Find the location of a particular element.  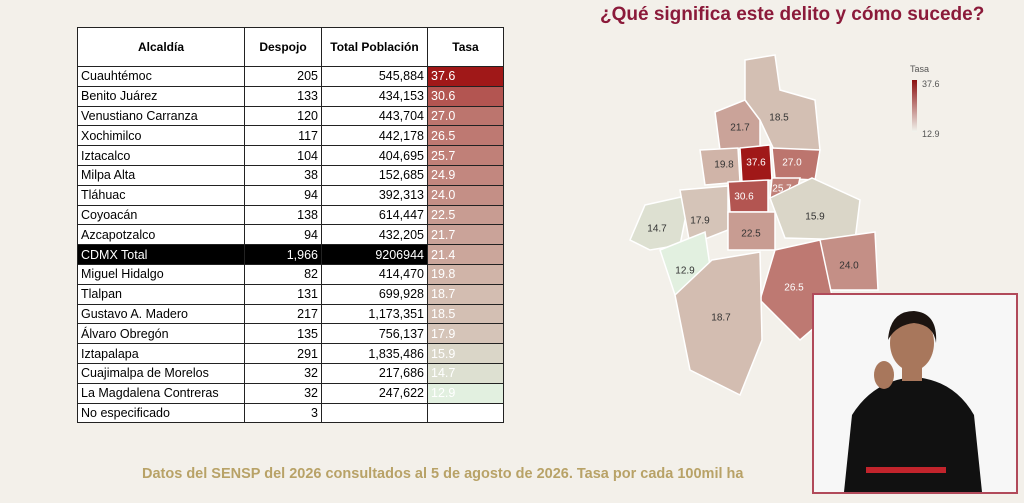

table-row: No especificado 3 is located at coordinates (290, 413).